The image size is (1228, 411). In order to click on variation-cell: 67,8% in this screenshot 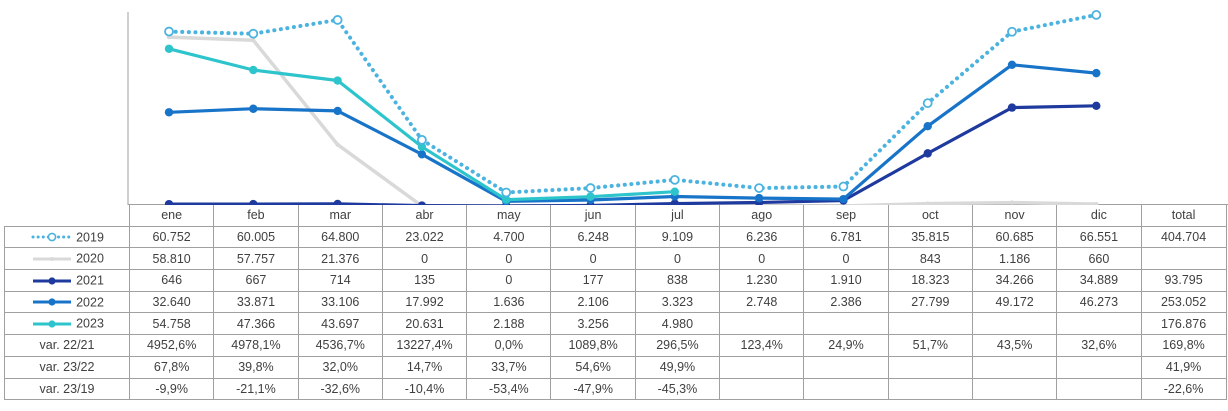, I will do `click(171, 367)`.